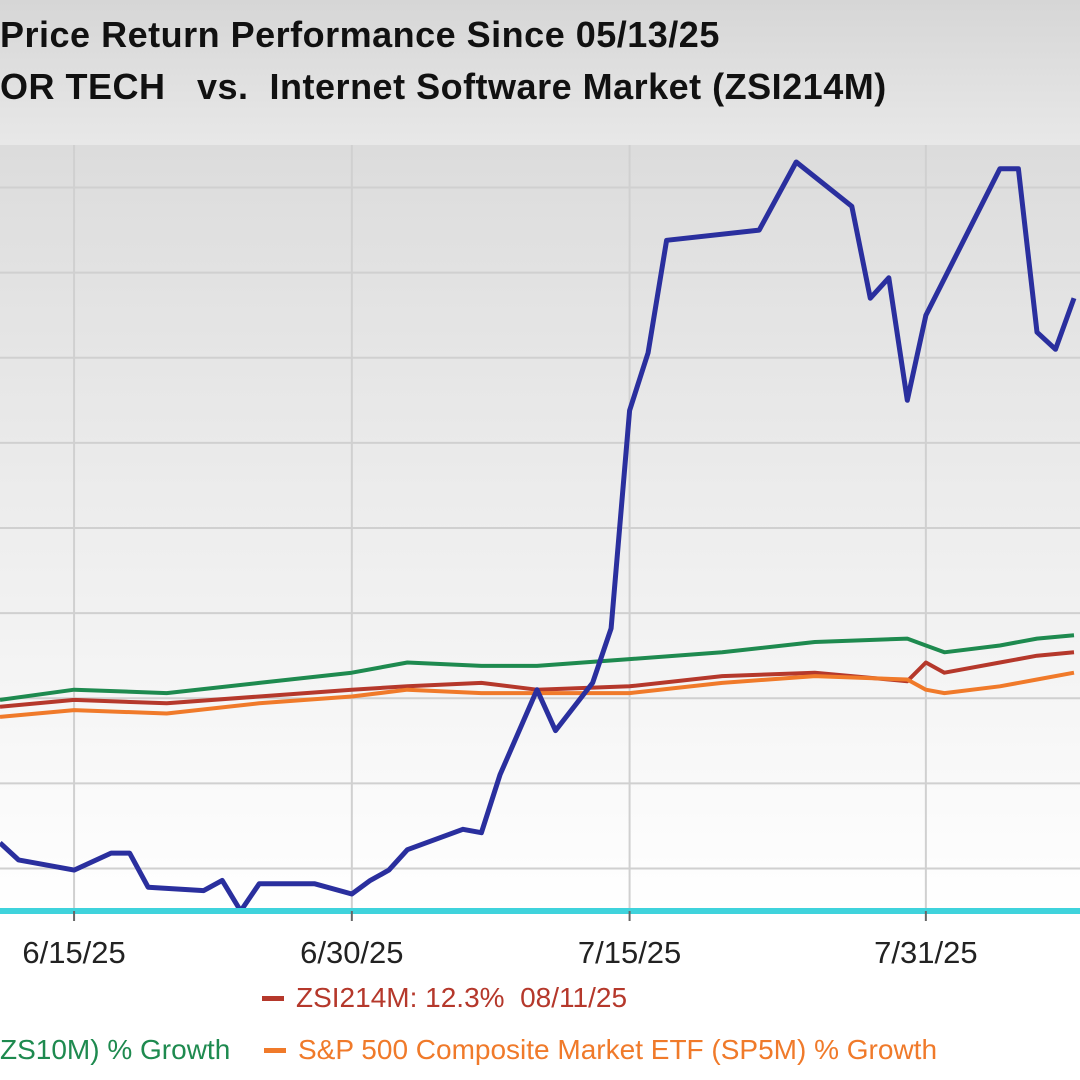  Describe the element at coordinates (360, 34) in the screenshot. I see `chart-title: Price Return Performance Since 05/13/25` at that location.